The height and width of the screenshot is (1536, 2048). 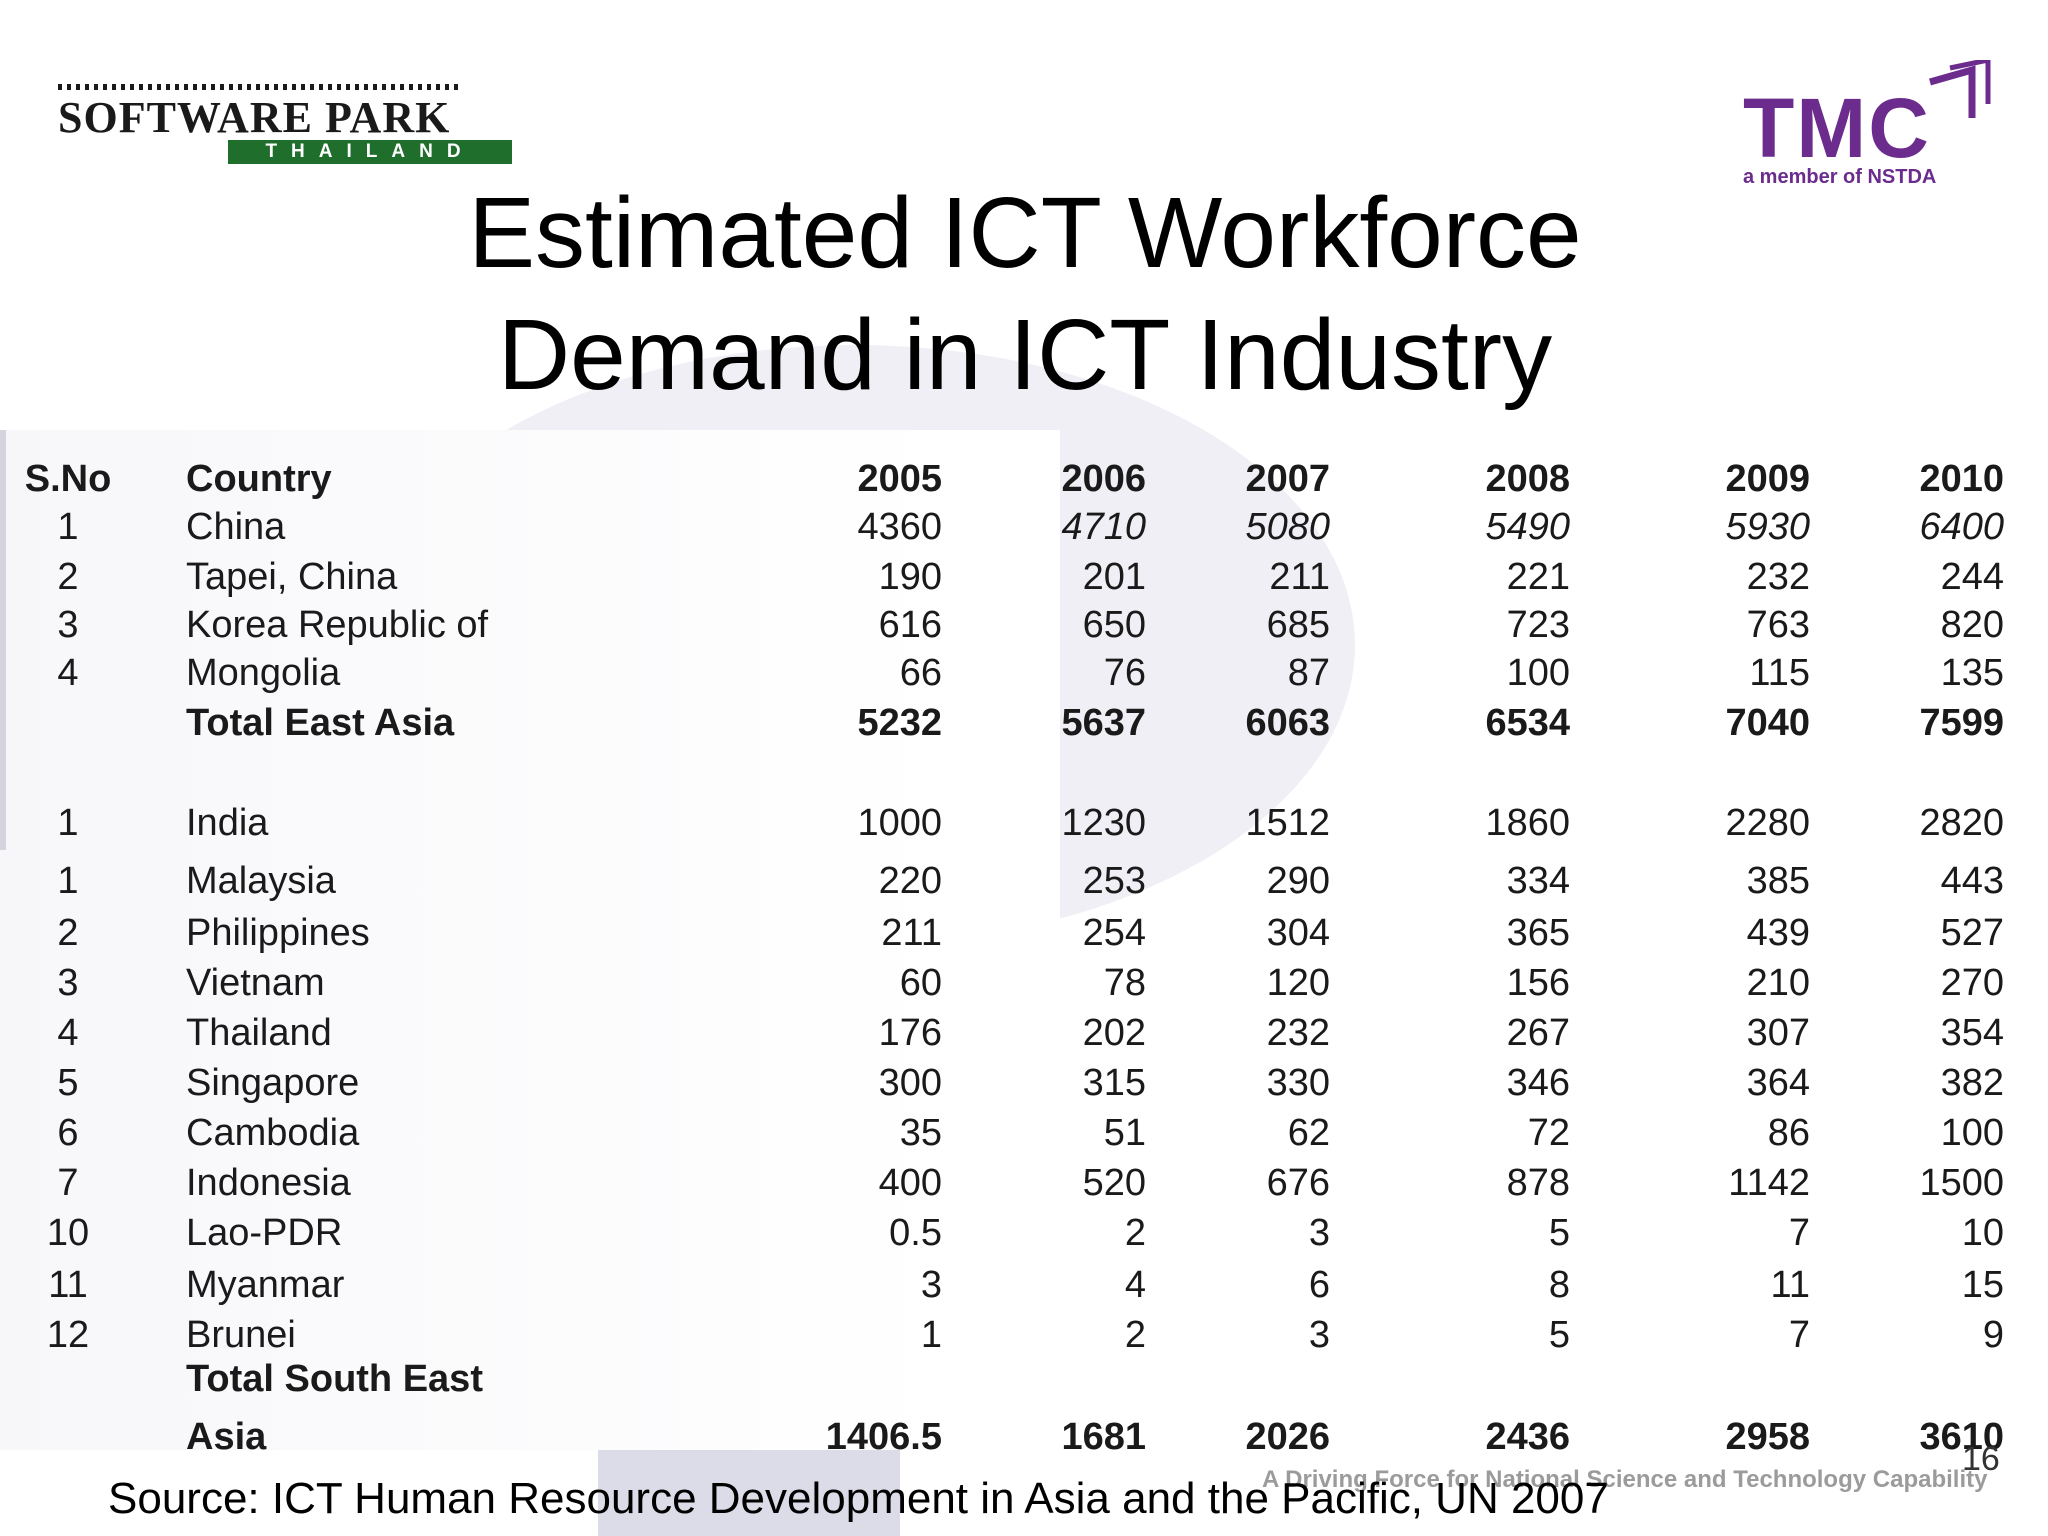 What do you see at coordinates (1114, 933) in the screenshot?
I see `row-value: 254` at bounding box center [1114, 933].